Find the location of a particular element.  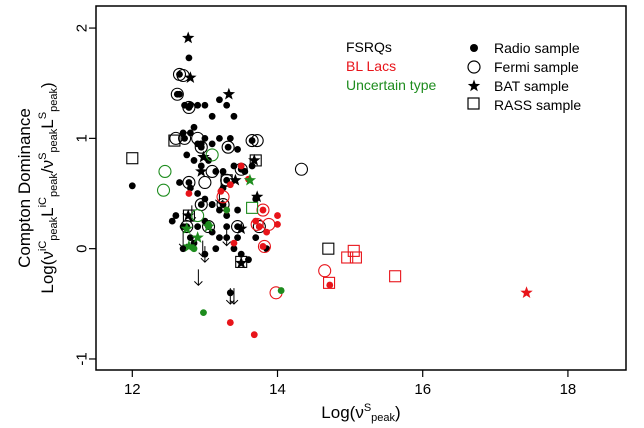

x-tick-label: 16 is located at coordinates (422, 389).